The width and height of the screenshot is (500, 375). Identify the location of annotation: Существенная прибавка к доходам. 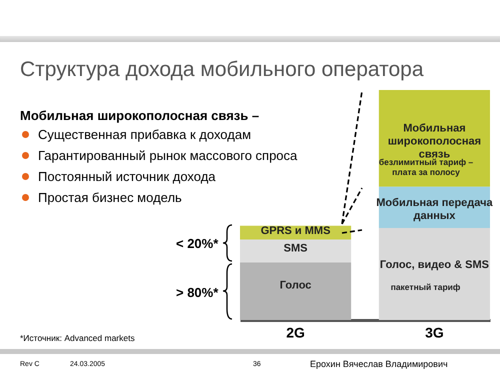
(145, 134).